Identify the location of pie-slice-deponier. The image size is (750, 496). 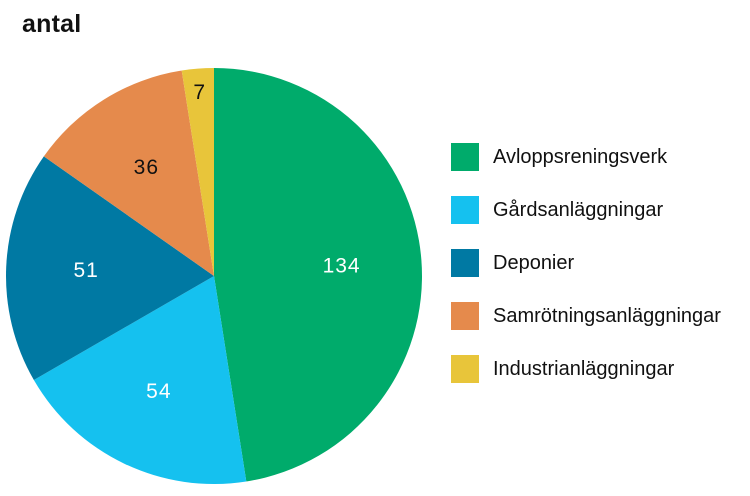
(110, 268).